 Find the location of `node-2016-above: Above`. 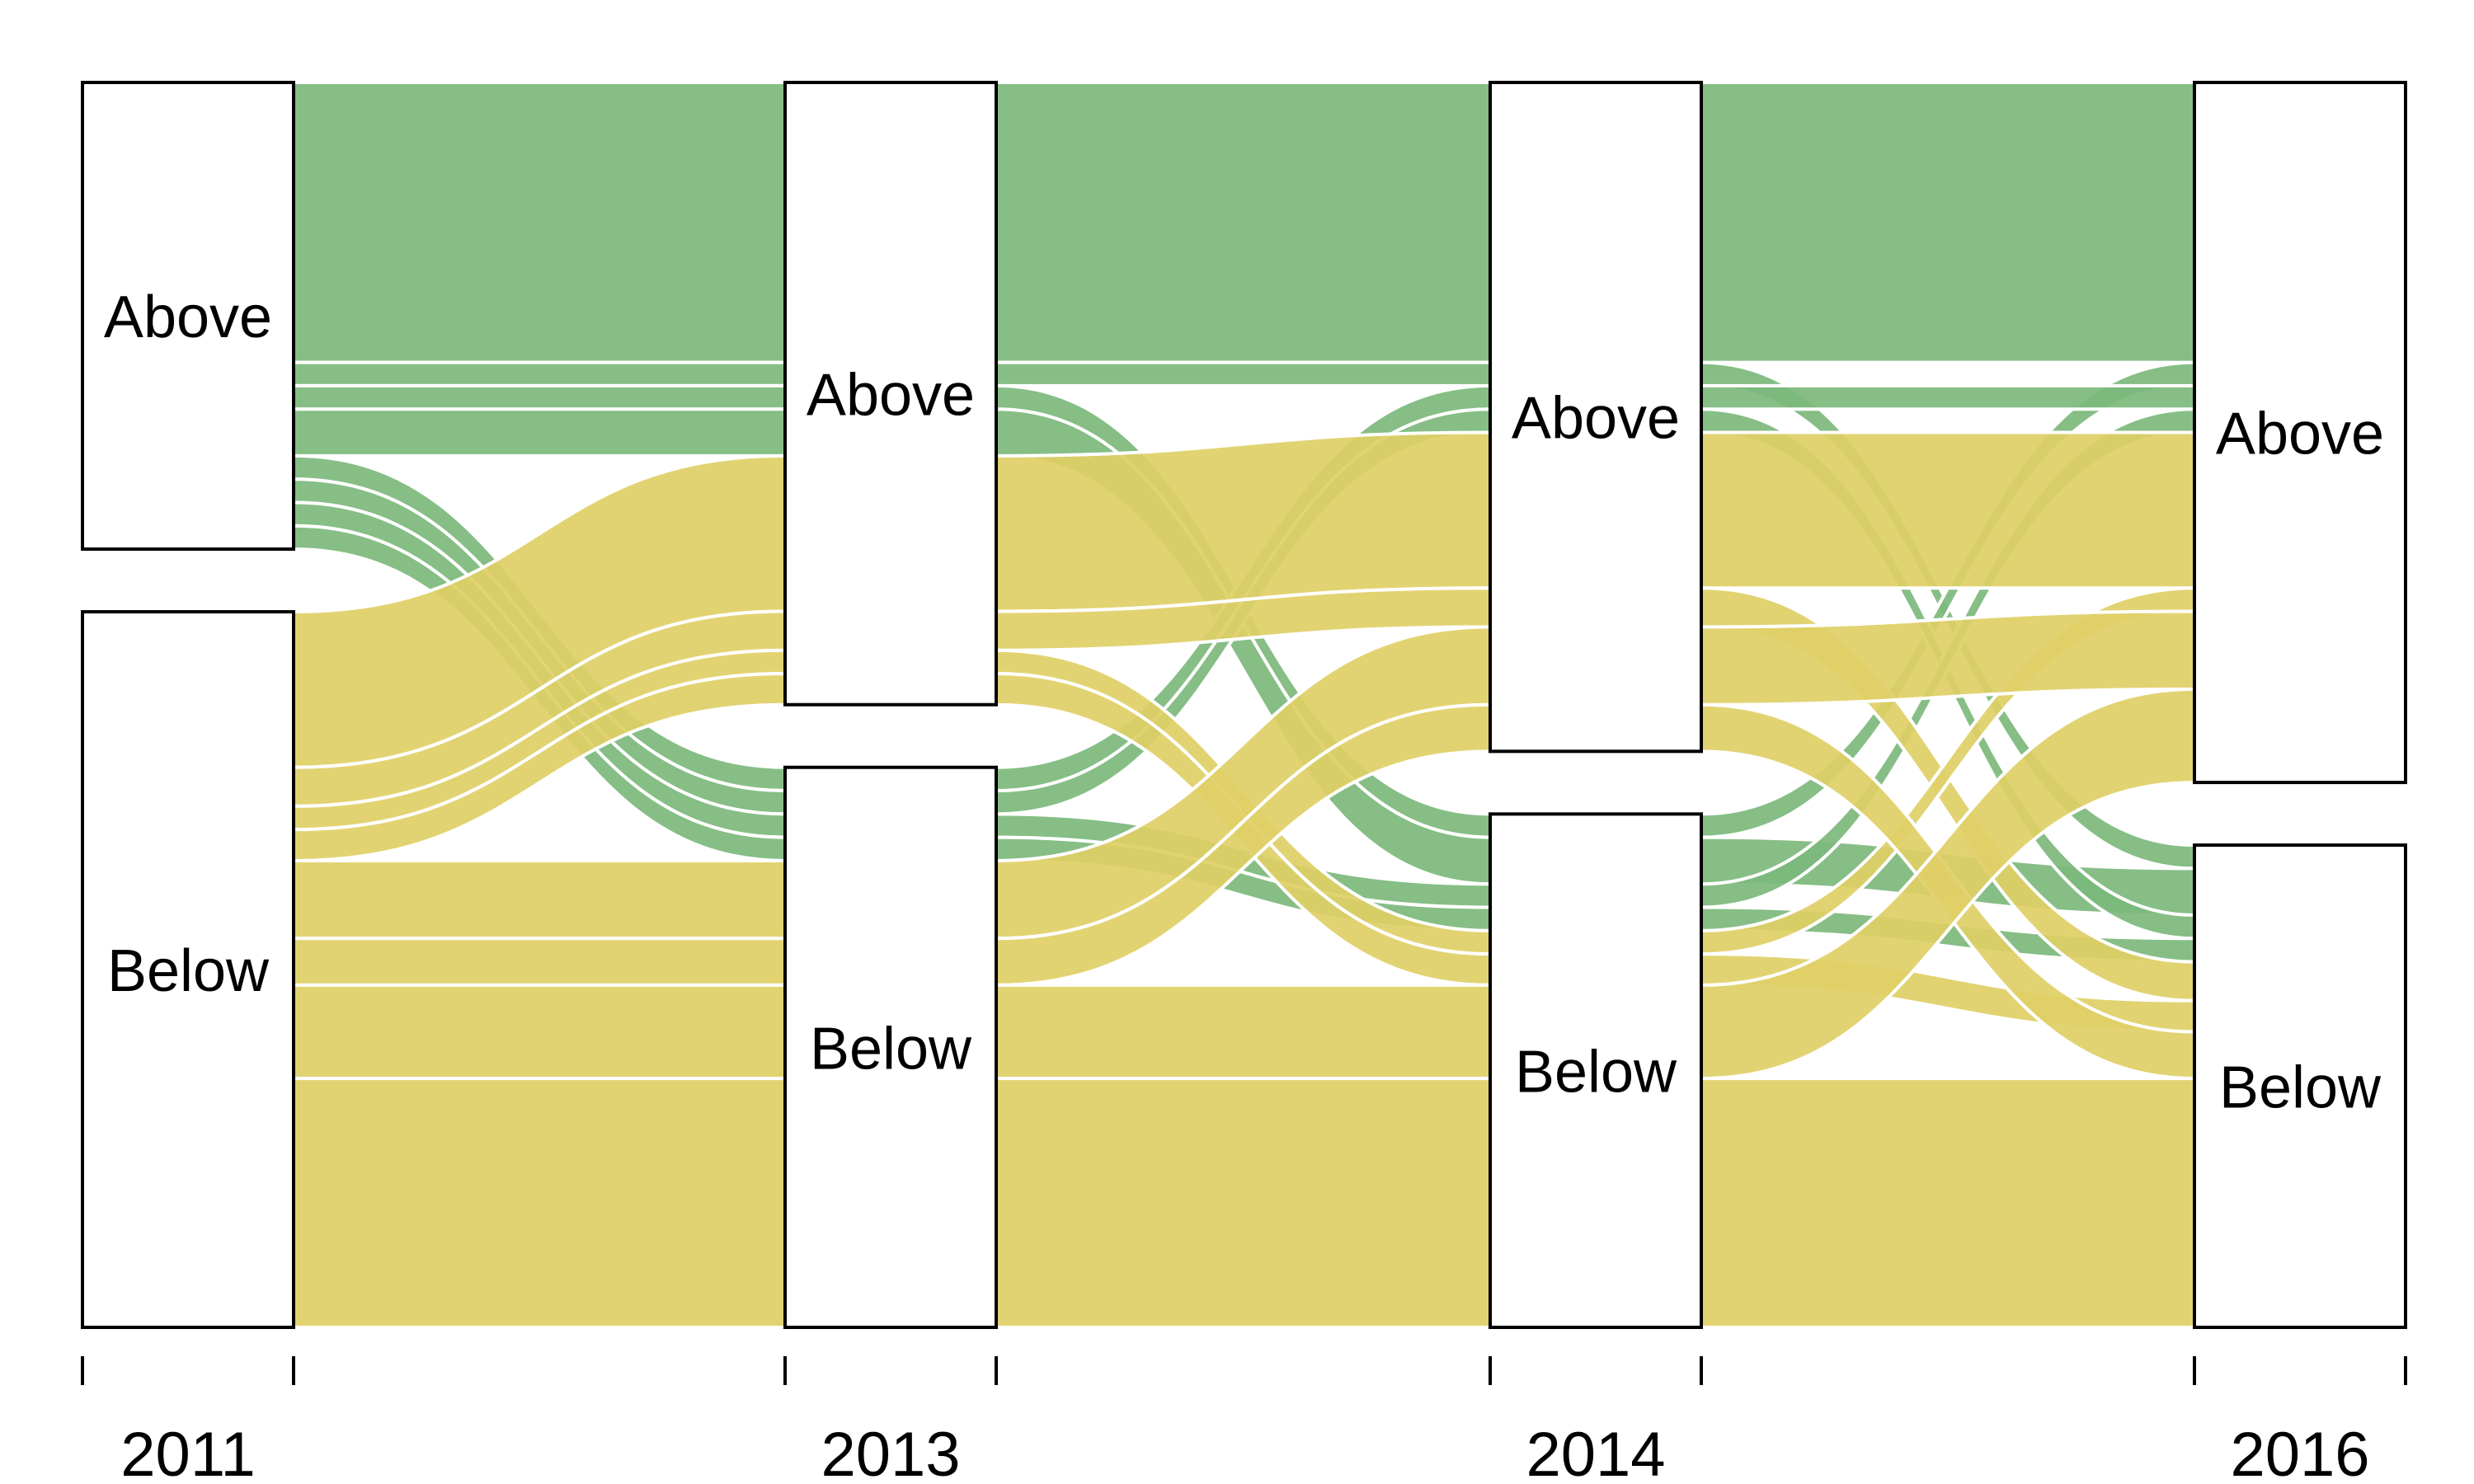

node-2016-above: Above is located at coordinates (2300, 433).